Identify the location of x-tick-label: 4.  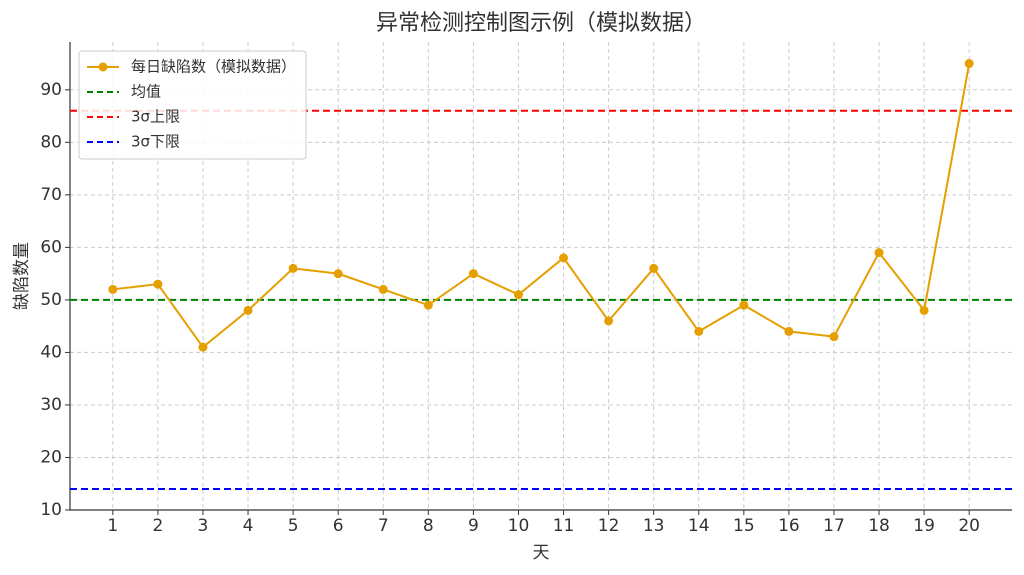
(248, 526).